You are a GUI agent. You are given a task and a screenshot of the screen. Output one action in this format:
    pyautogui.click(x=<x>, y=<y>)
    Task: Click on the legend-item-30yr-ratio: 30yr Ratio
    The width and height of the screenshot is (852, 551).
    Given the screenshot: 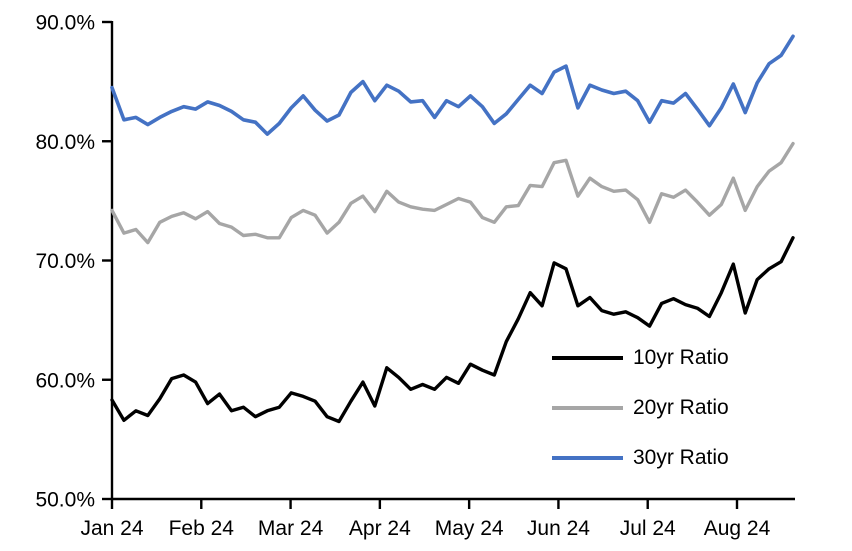 What is the action you would take?
    pyautogui.click(x=640, y=458)
    